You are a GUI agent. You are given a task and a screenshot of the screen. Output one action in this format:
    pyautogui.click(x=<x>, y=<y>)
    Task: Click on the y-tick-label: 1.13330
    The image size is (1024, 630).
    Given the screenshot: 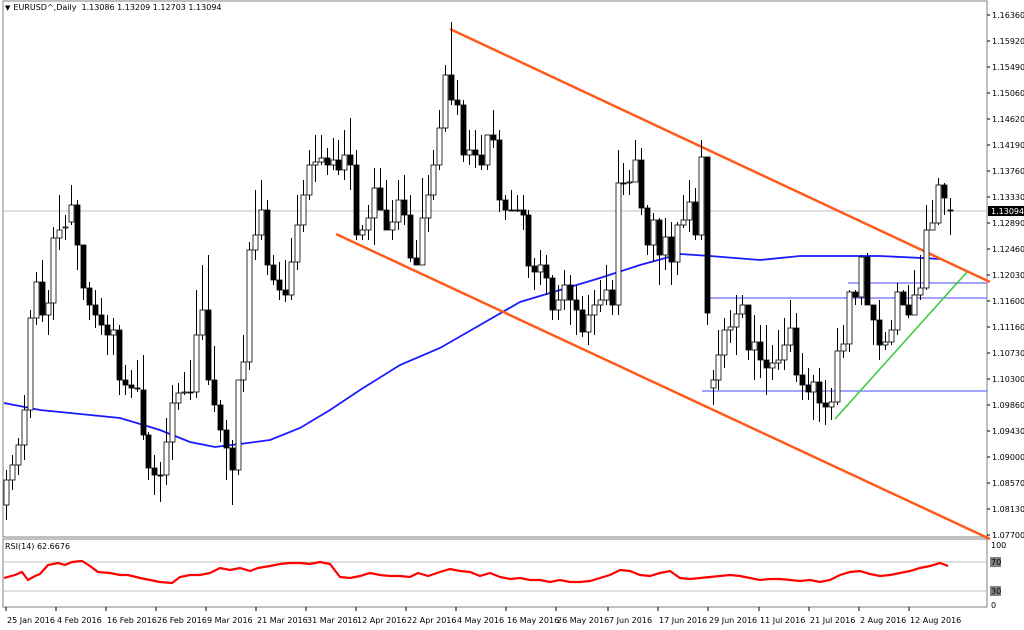 What is the action you would take?
    pyautogui.click(x=1008, y=197)
    